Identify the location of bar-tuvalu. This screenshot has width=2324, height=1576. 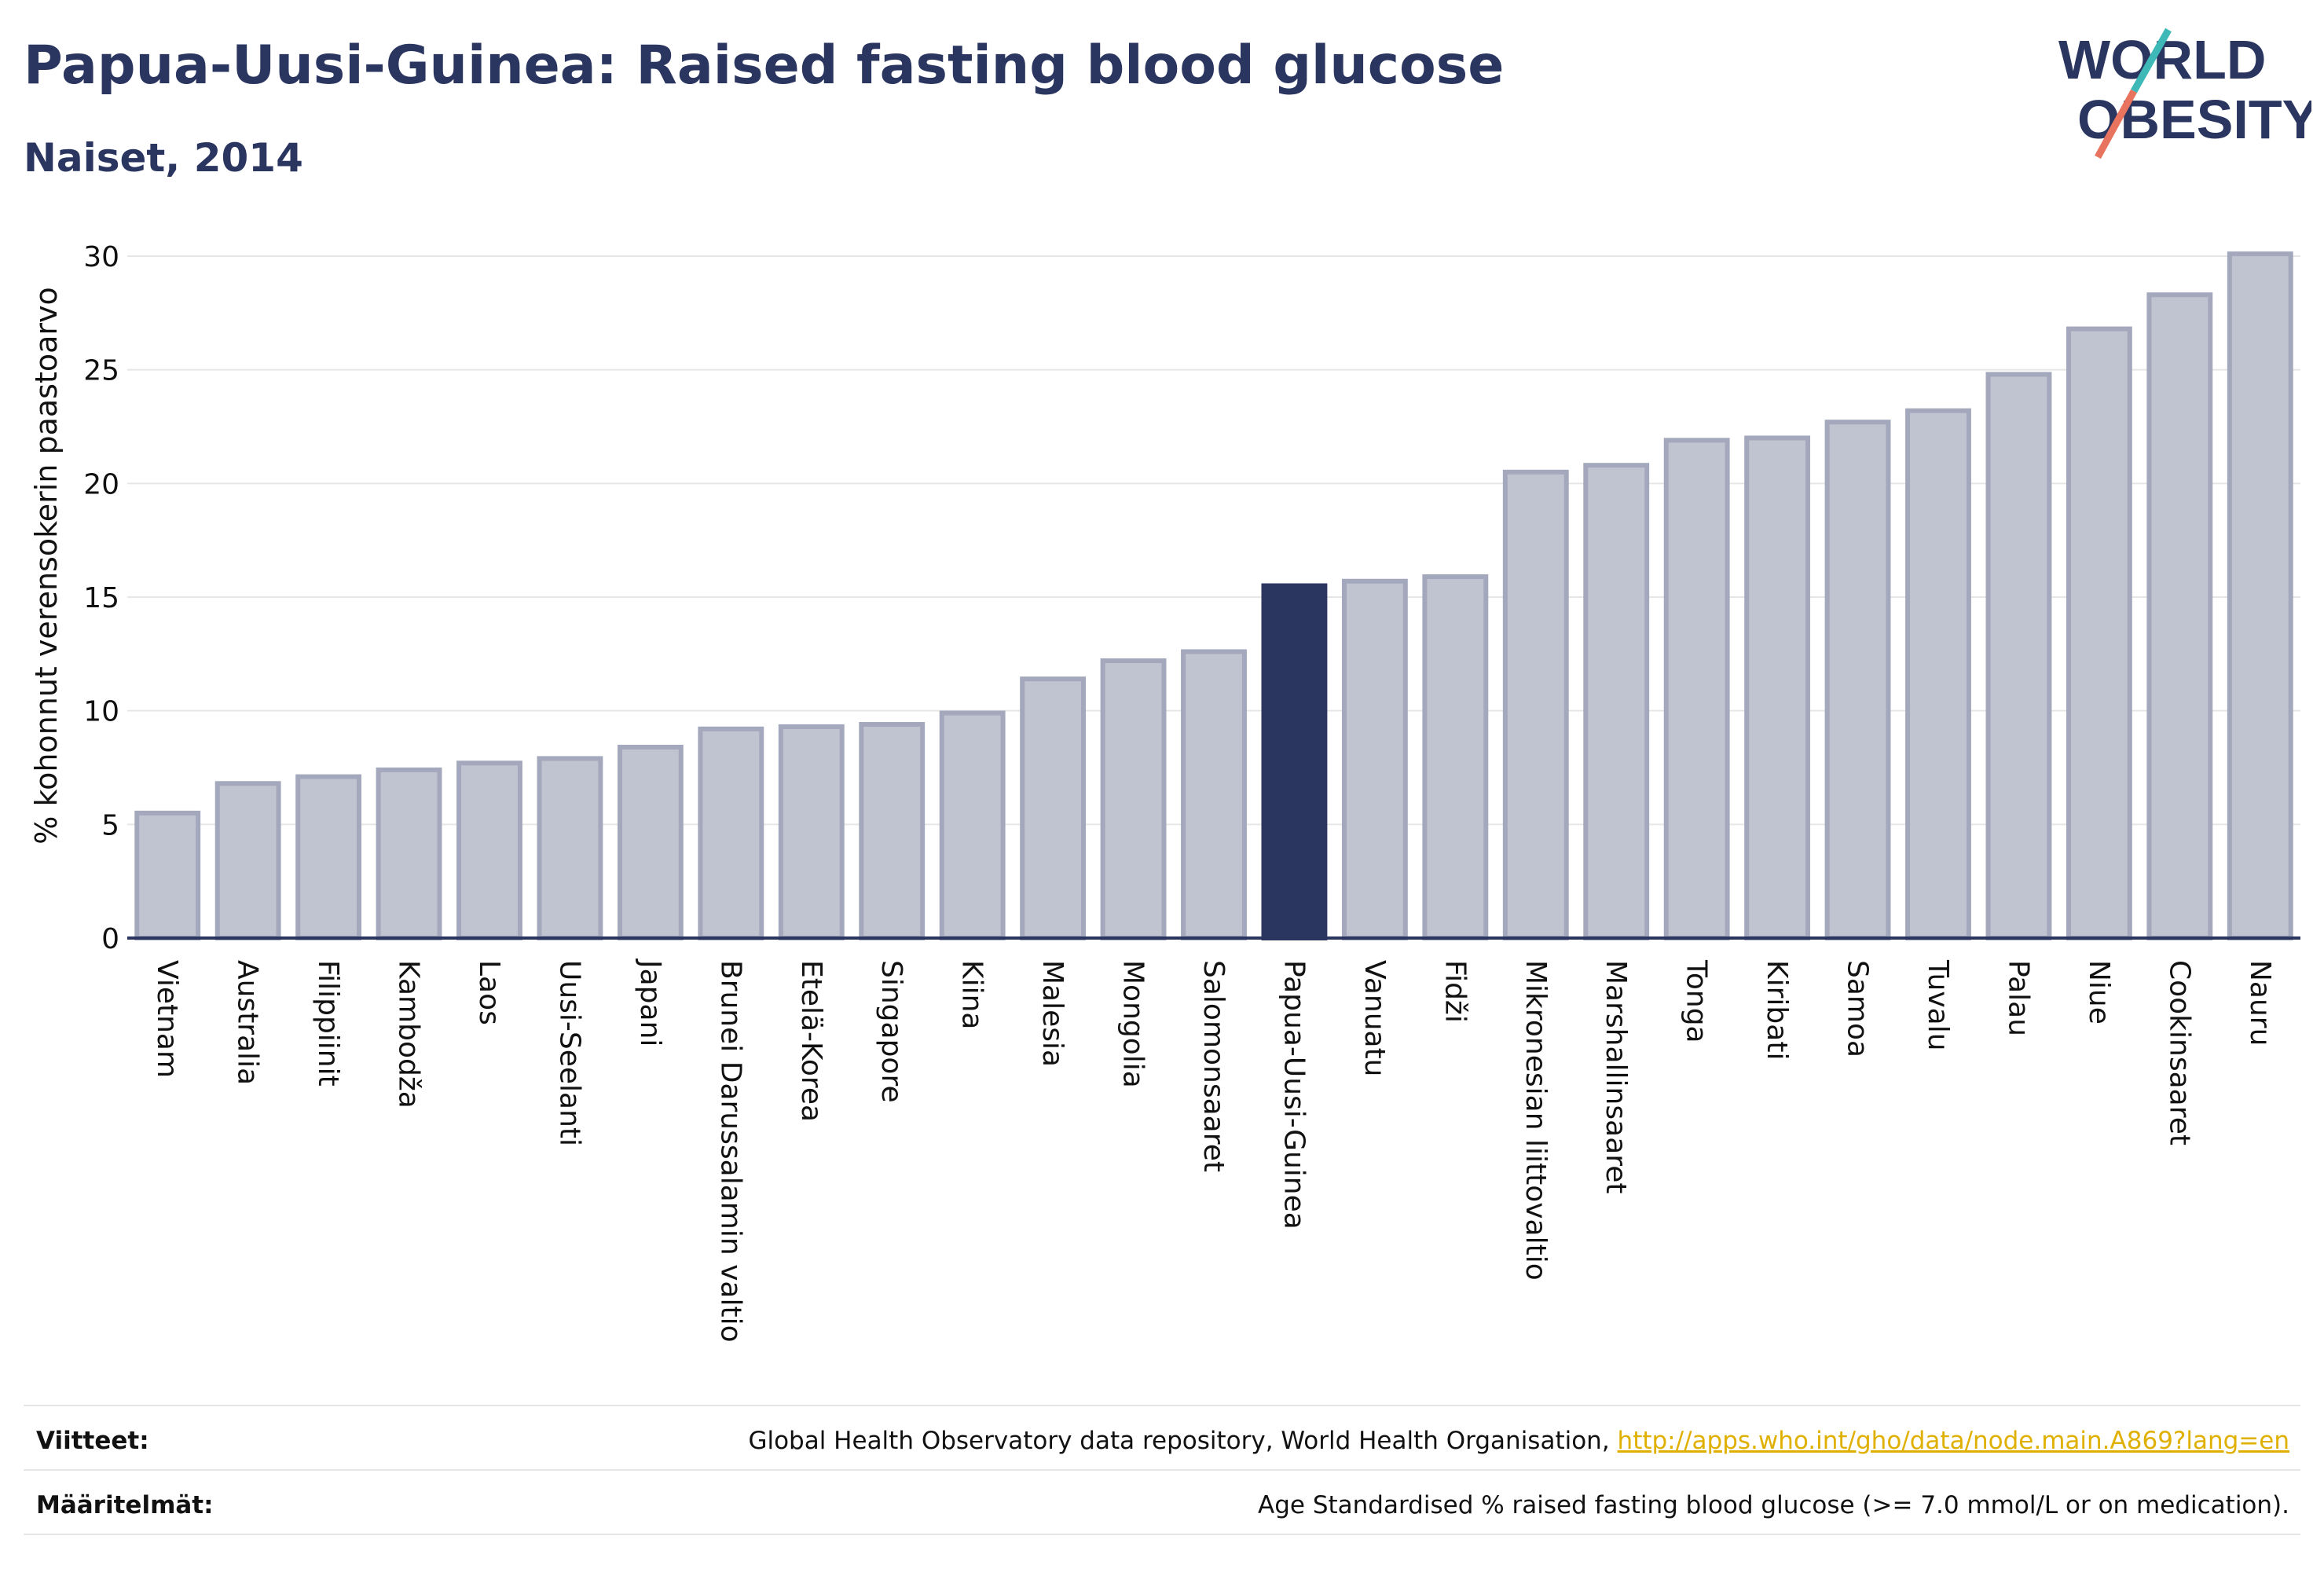
(1938, 674).